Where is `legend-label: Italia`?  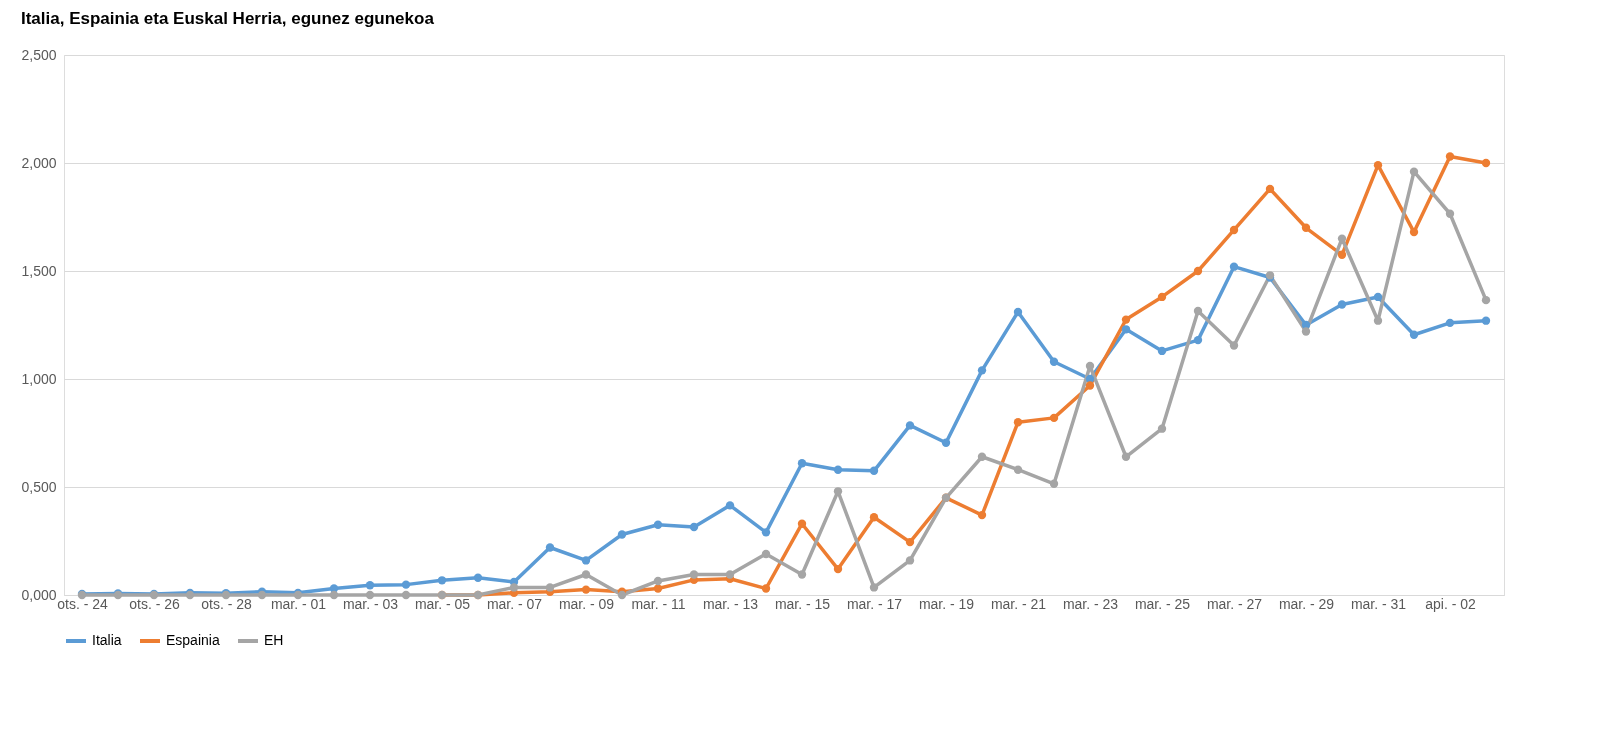
legend-label: Italia is located at coordinates (107, 640).